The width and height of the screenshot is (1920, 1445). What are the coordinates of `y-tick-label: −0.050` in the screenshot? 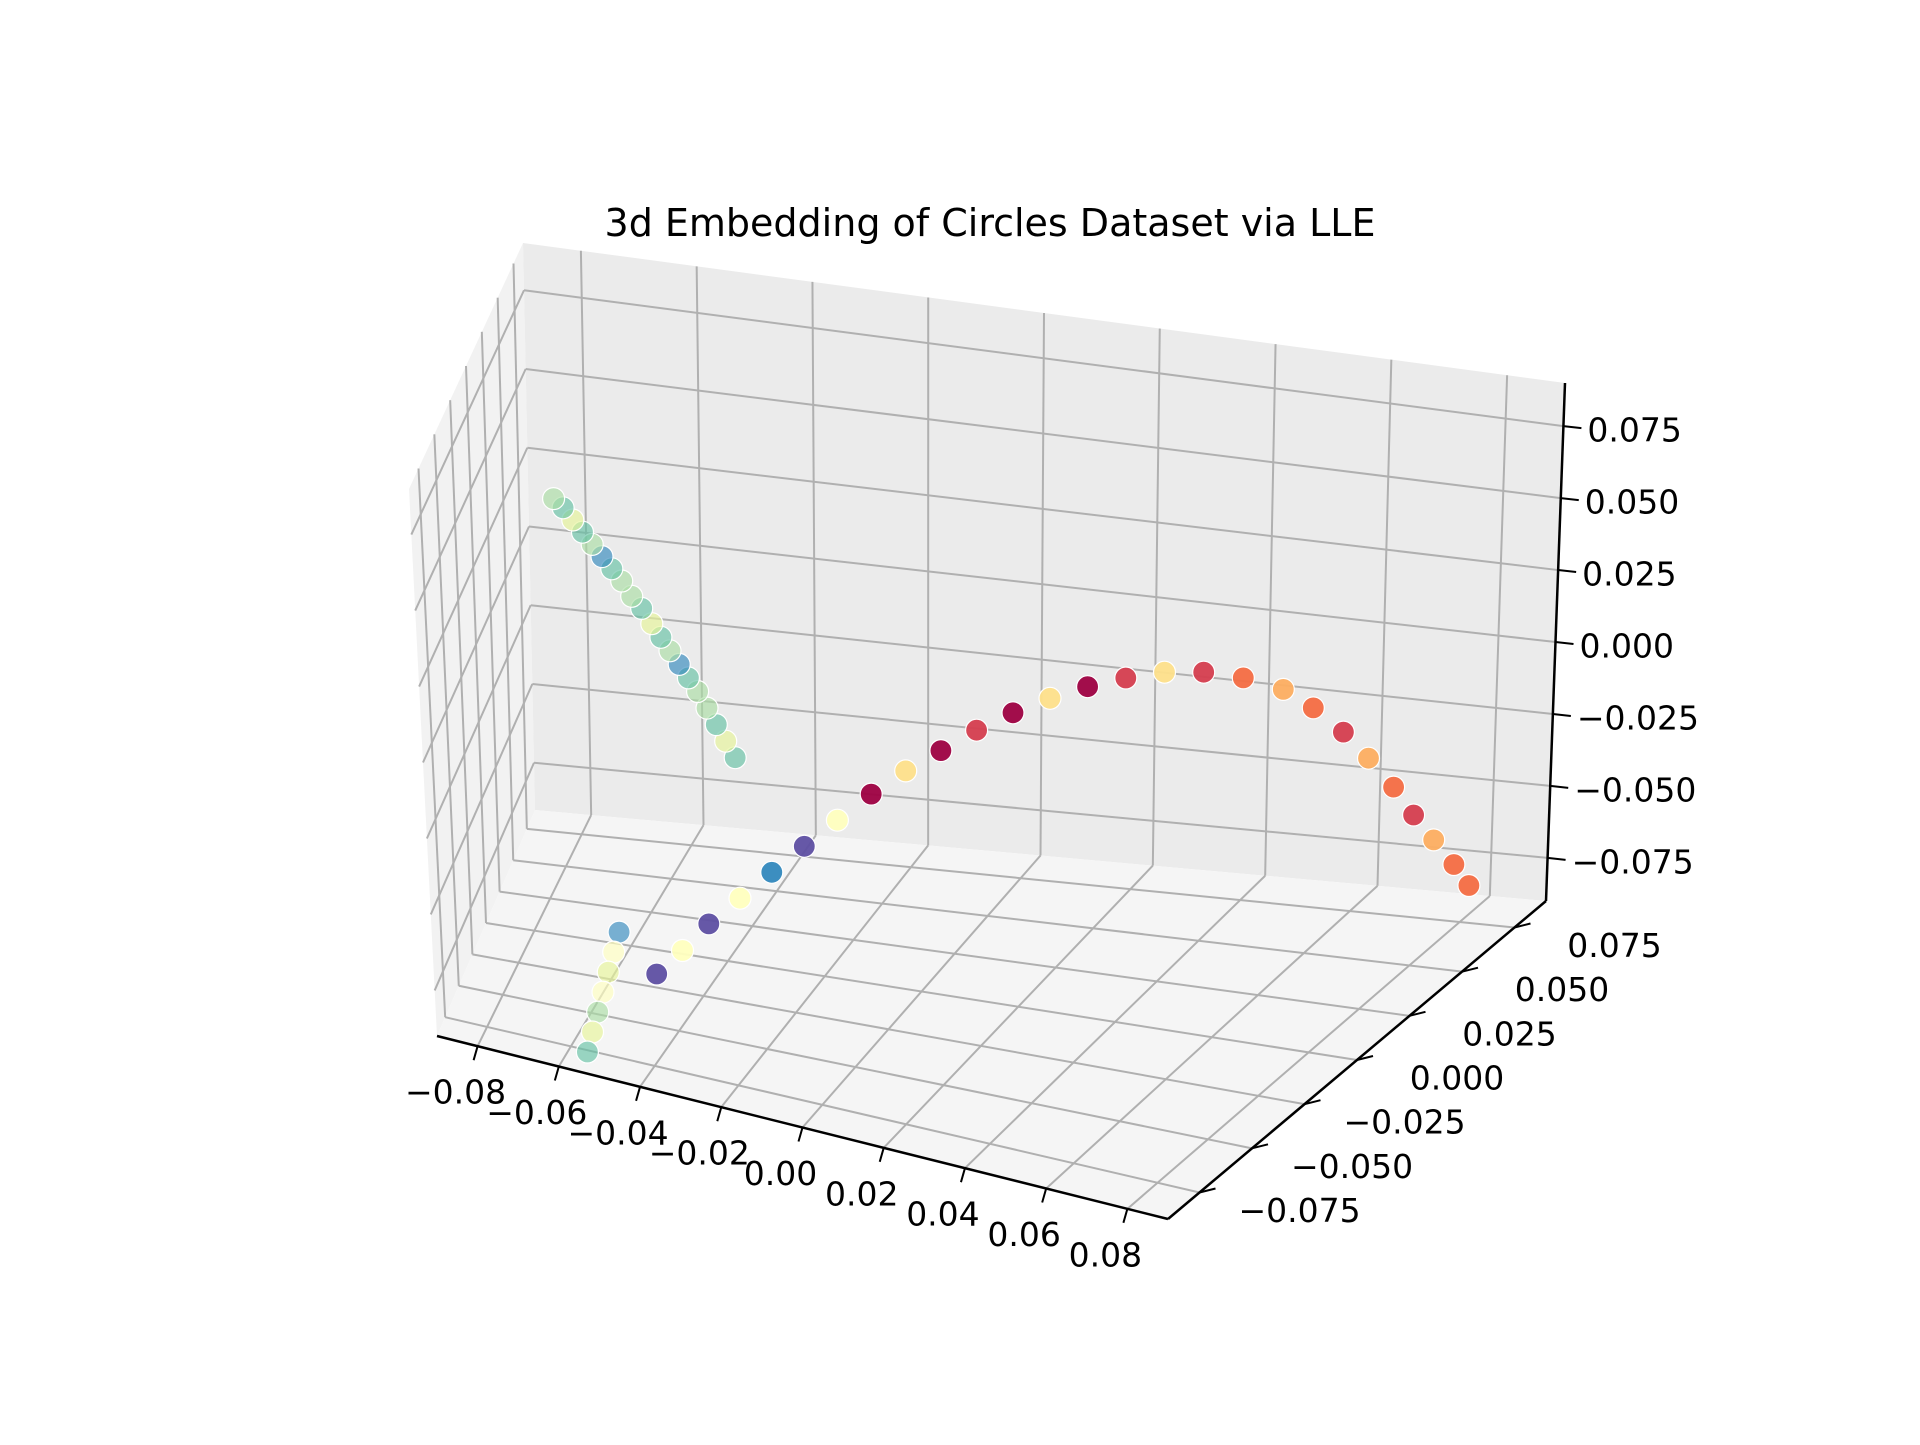 It's located at (1352, 1166).